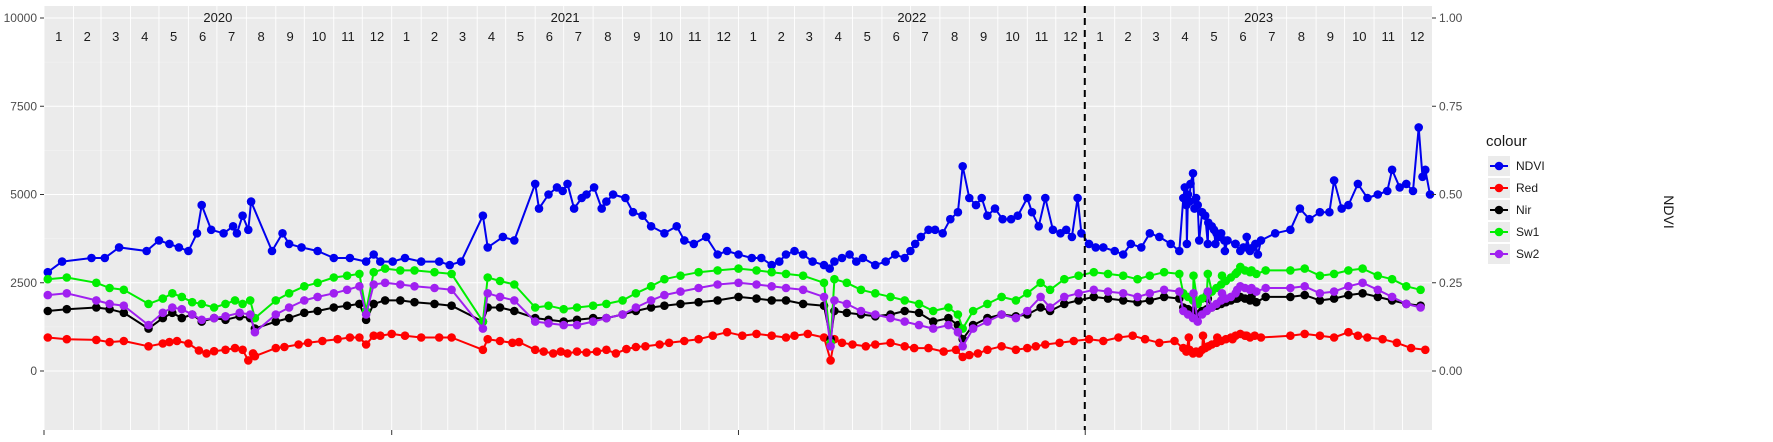 The image size is (1773, 442). Describe the element at coordinates (607, 36) in the screenshot. I see `month-label: 8` at that location.